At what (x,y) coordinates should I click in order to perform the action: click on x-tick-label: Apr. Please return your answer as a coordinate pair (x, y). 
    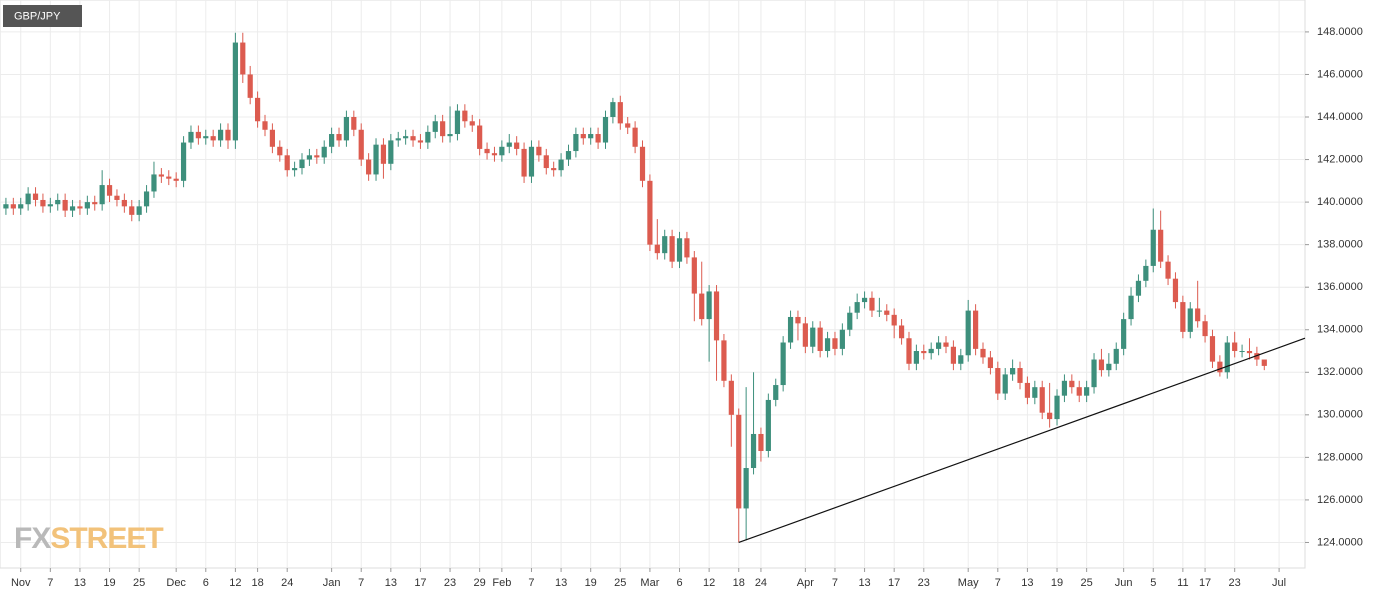
    Looking at the image, I should click on (805, 583).